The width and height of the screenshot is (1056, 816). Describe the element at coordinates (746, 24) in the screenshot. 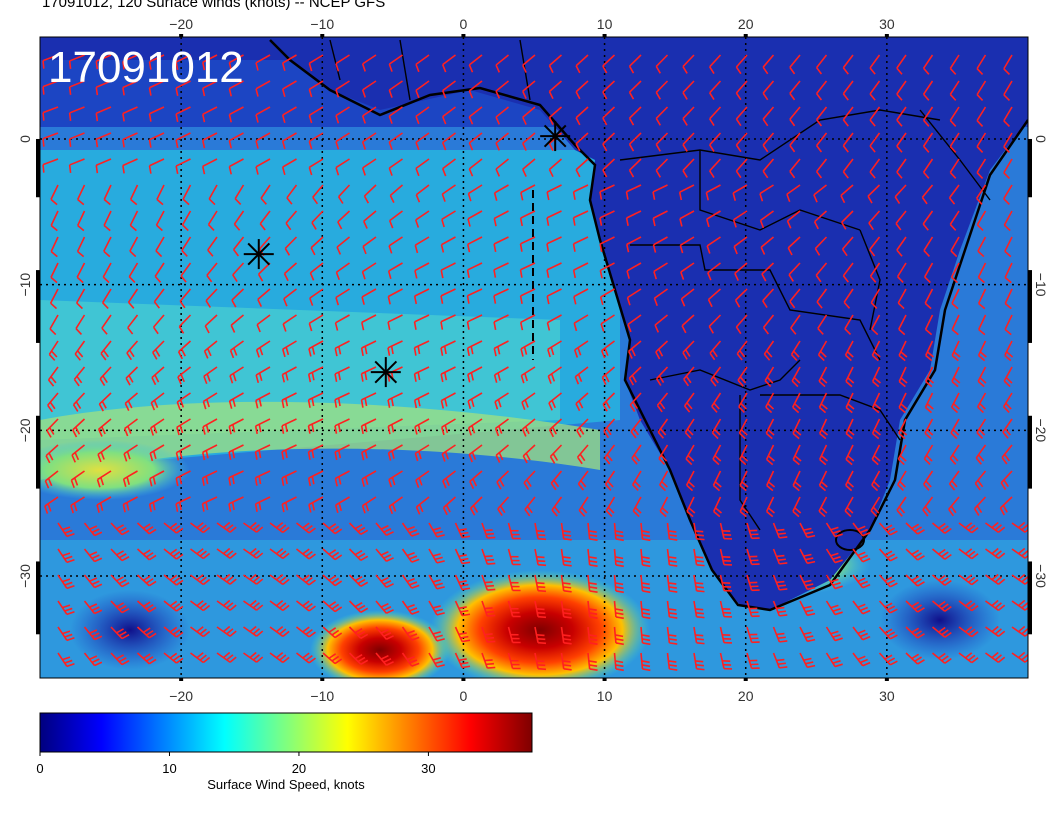

I see `lon-tick-label-top: 20` at that location.